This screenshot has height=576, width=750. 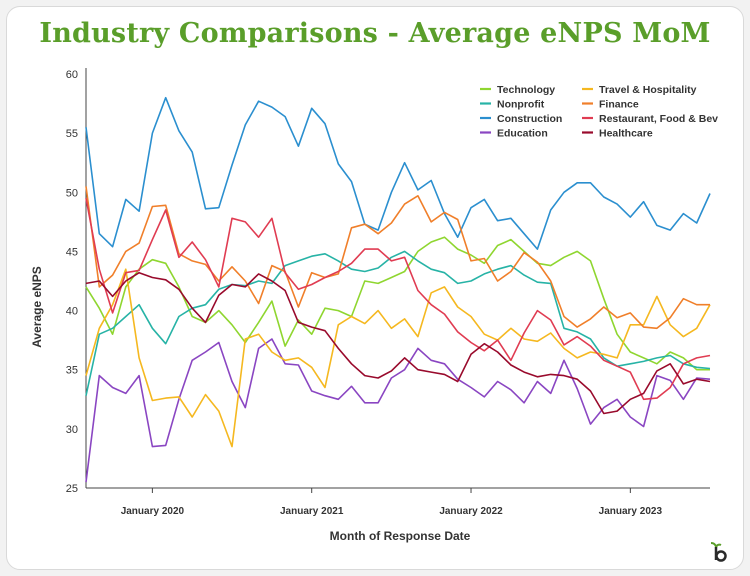 What do you see at coordinates (526, 90) in the screenshot?
I see `legend-item: Technology` at bounding box center [526, 90].